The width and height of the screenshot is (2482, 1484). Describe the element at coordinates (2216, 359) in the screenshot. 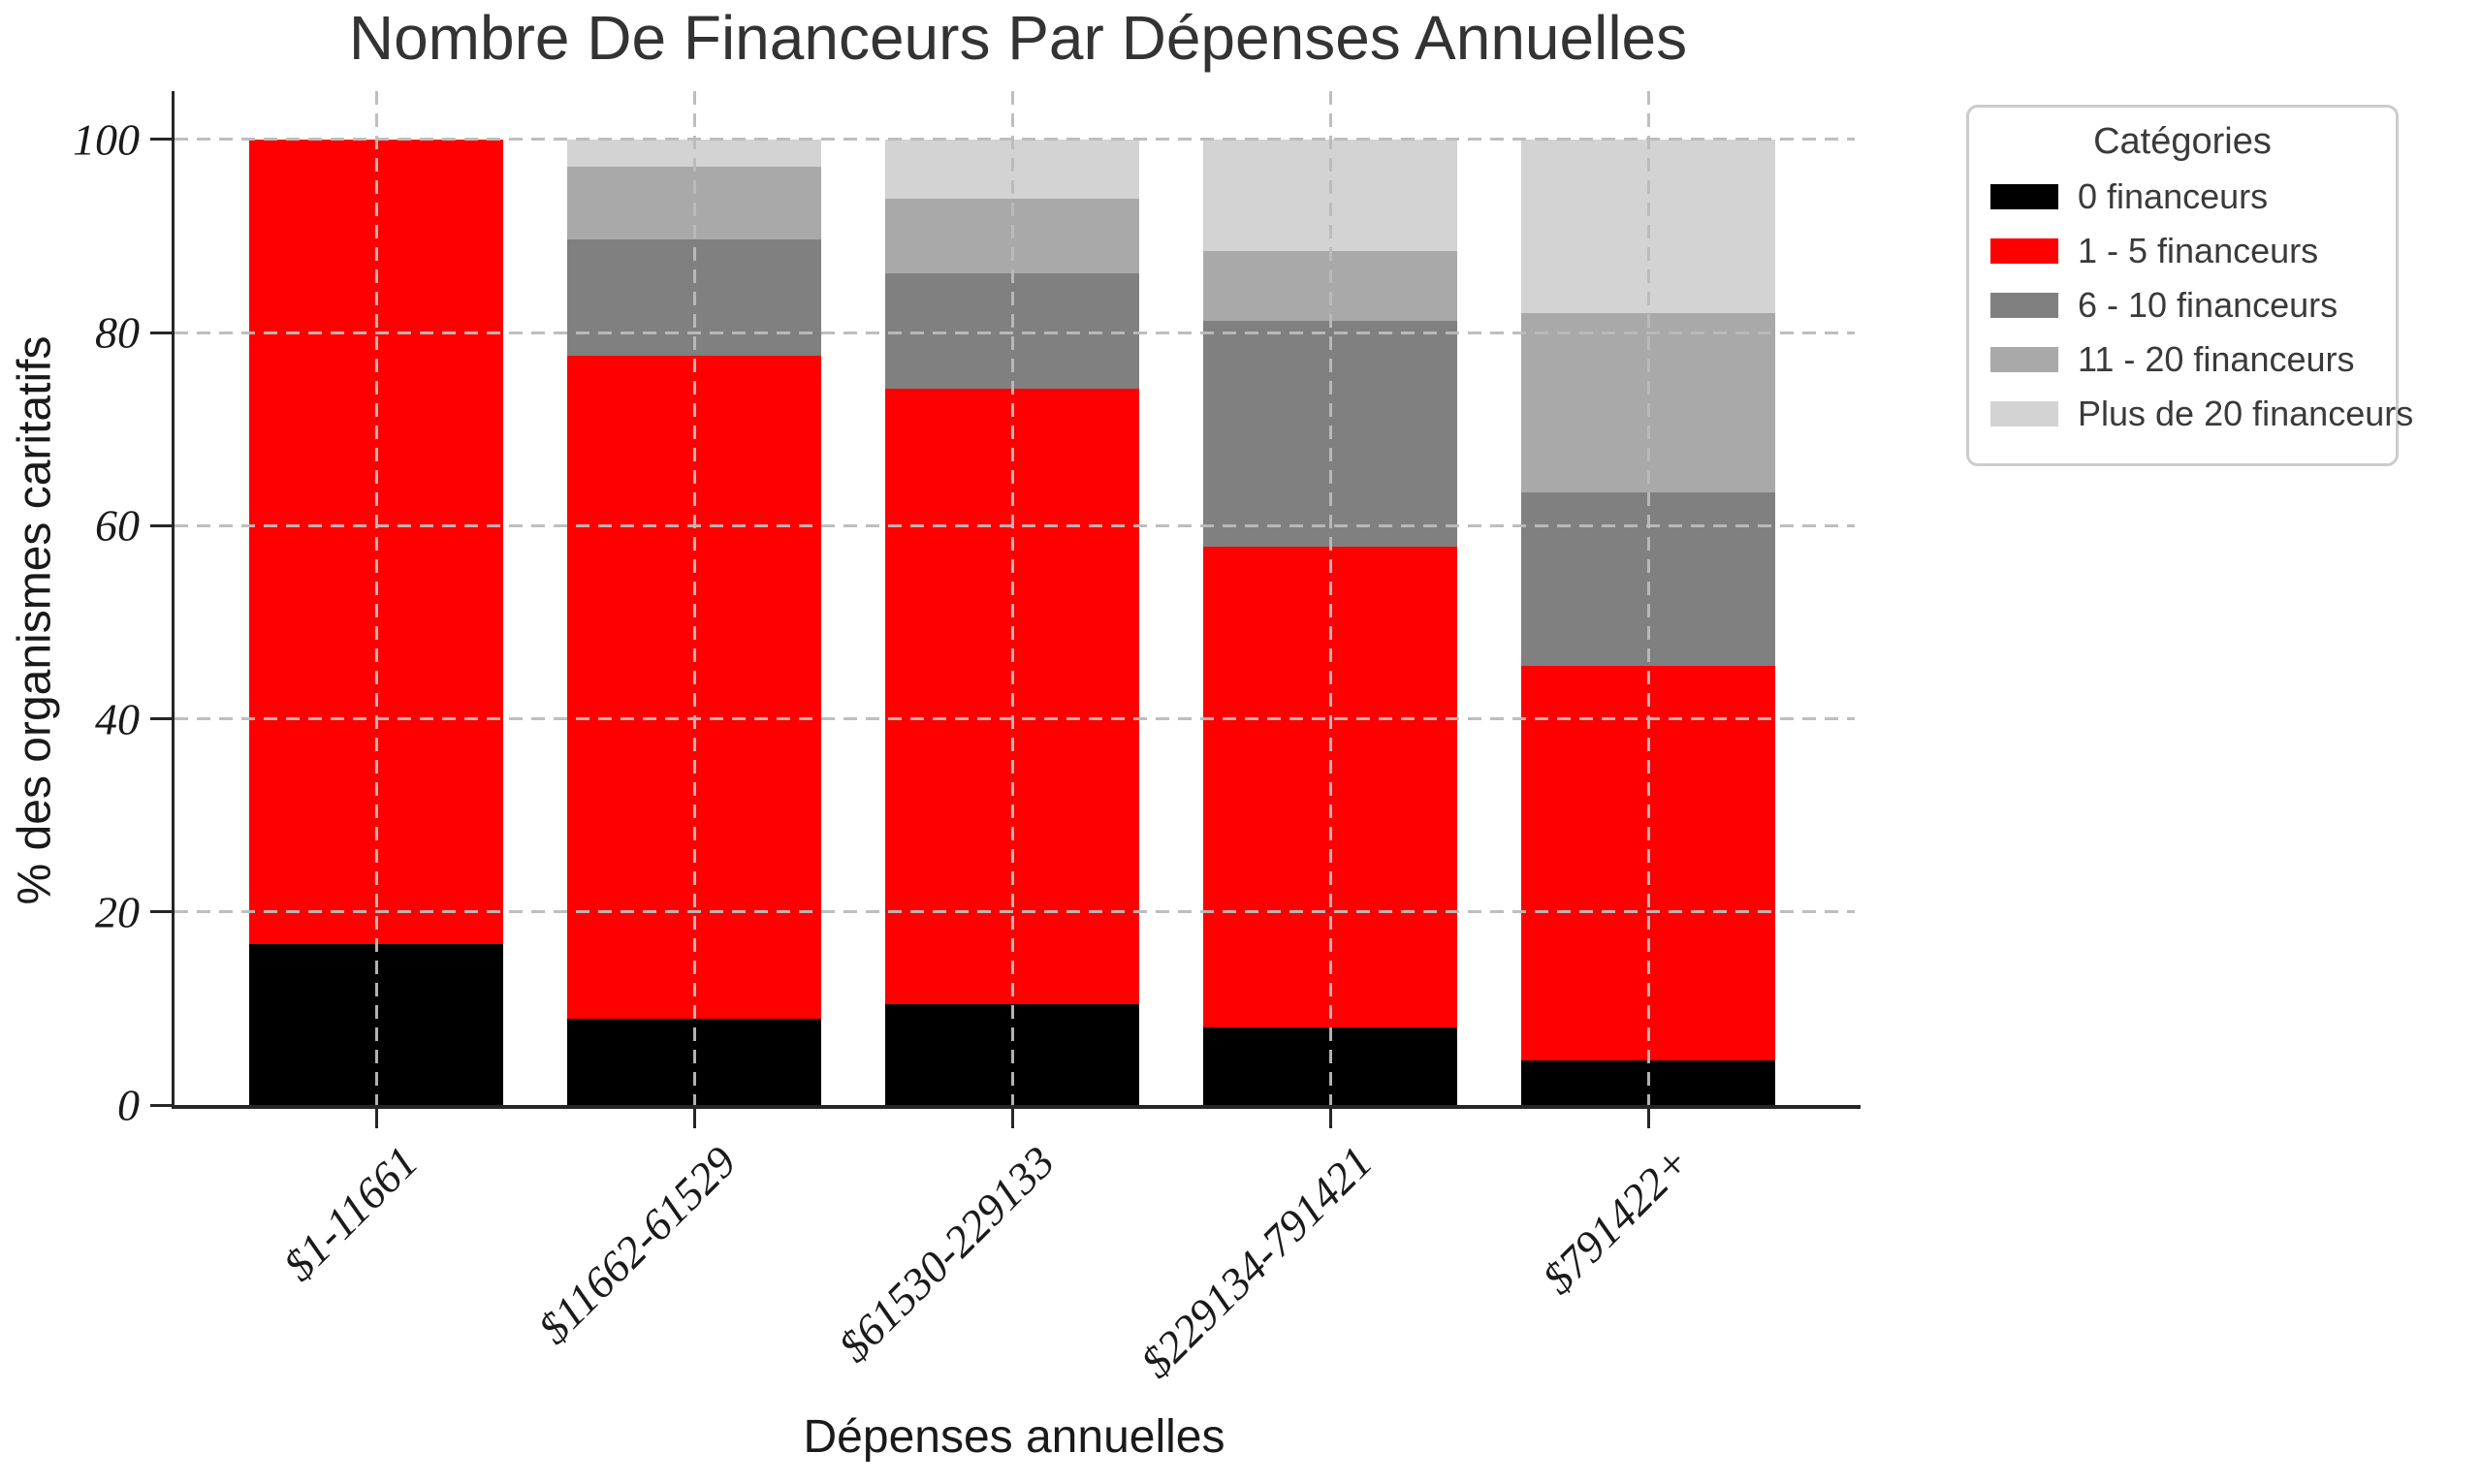

I see `legend-label: 11 - 20 financeurs` at that location.